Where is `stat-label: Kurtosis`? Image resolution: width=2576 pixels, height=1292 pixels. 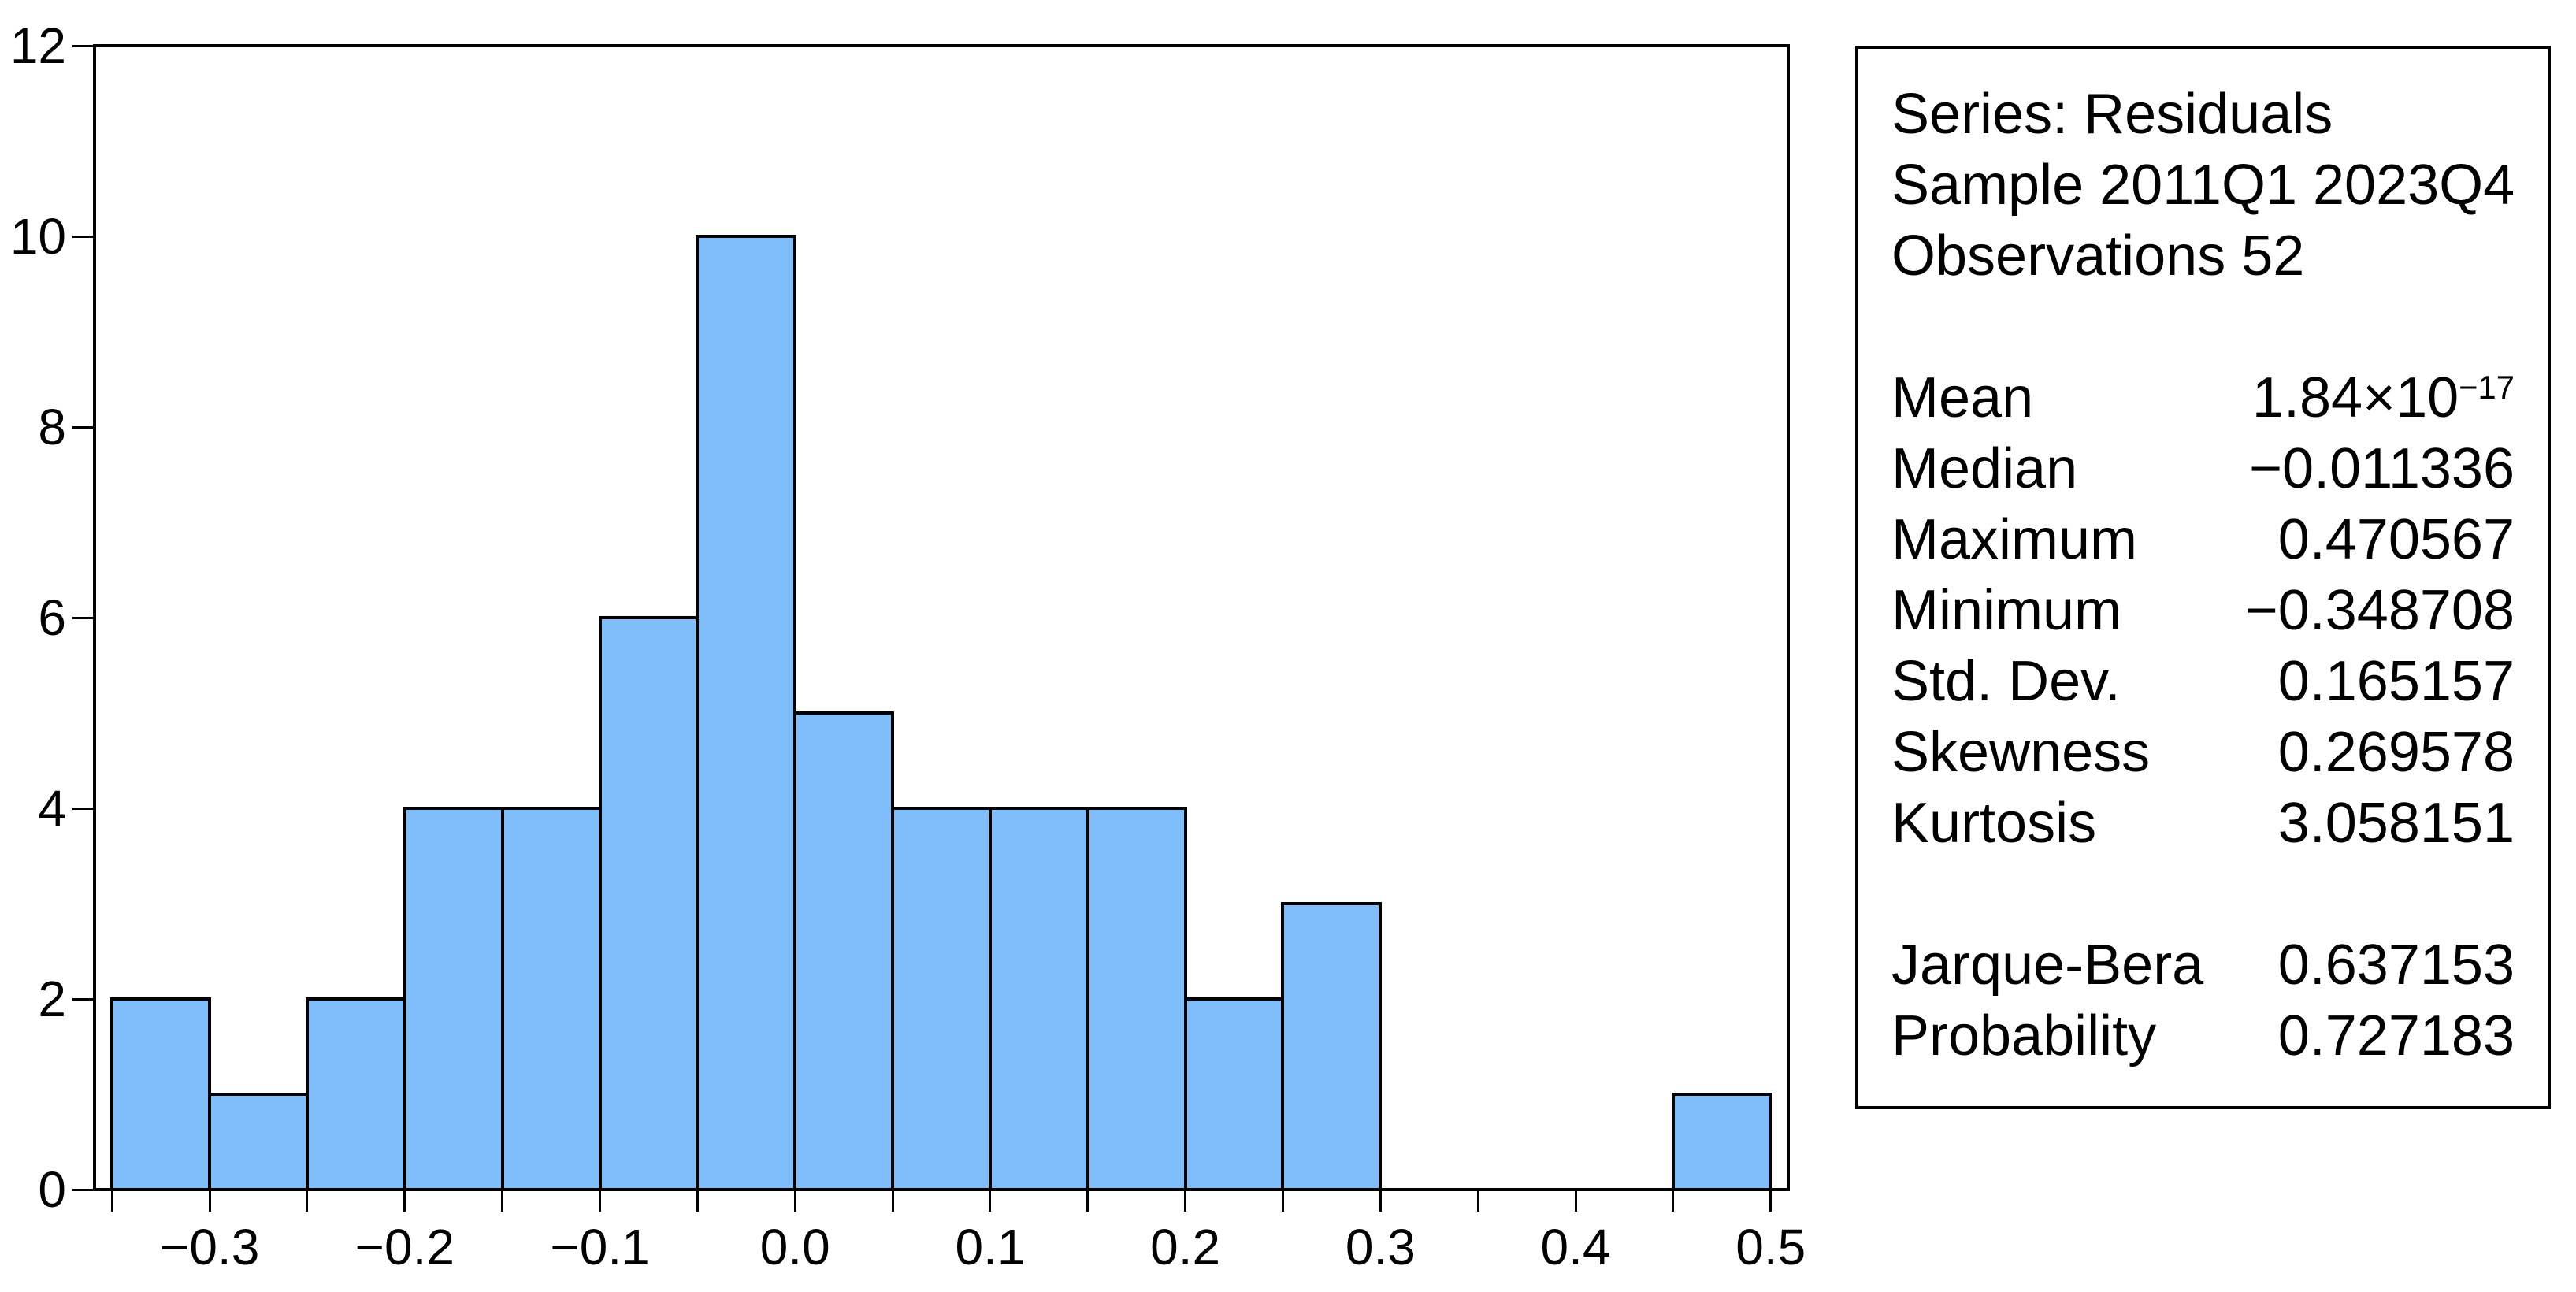
stat-label: Kurtosis is located at coordinates (1994, 823).